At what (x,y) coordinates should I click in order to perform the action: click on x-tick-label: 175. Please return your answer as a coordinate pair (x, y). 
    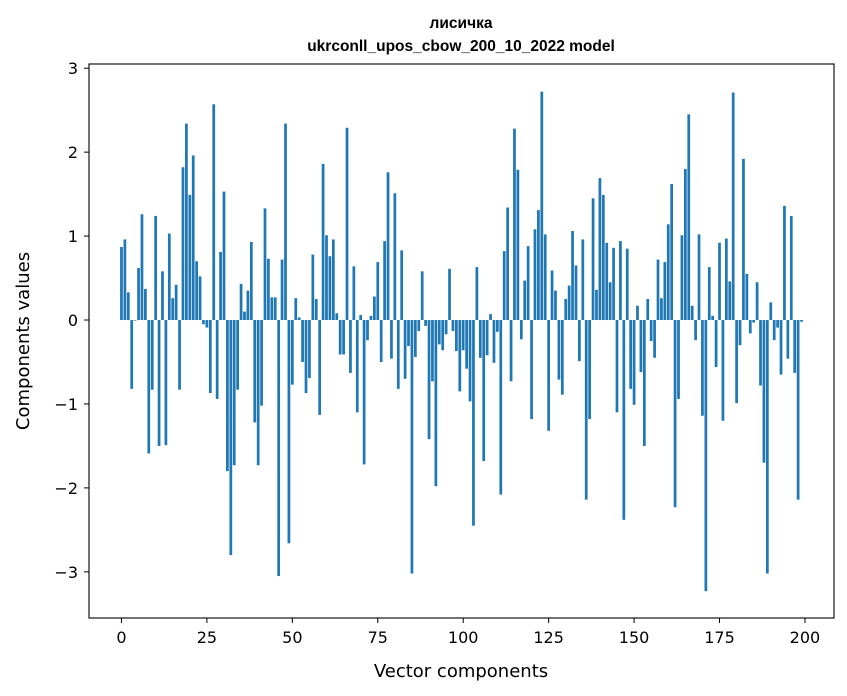
    Looking at the image, I should click on (719, 637).